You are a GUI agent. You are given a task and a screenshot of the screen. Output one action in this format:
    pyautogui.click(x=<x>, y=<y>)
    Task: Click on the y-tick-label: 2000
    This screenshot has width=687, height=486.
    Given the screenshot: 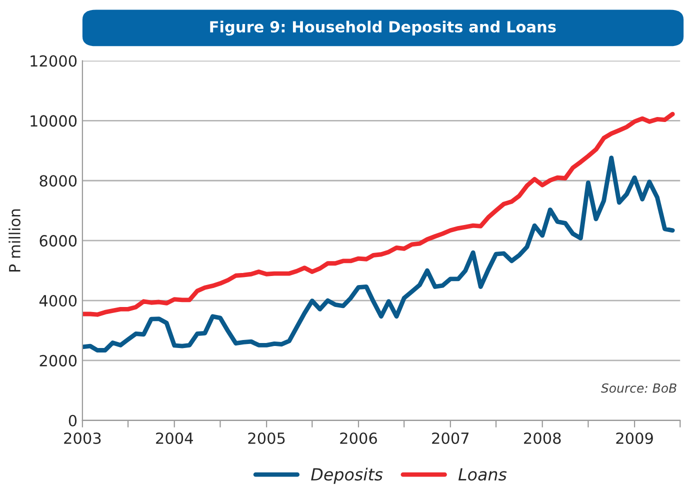 What is the action you would take?
    pyautogui.click(x=58, y=360)
    